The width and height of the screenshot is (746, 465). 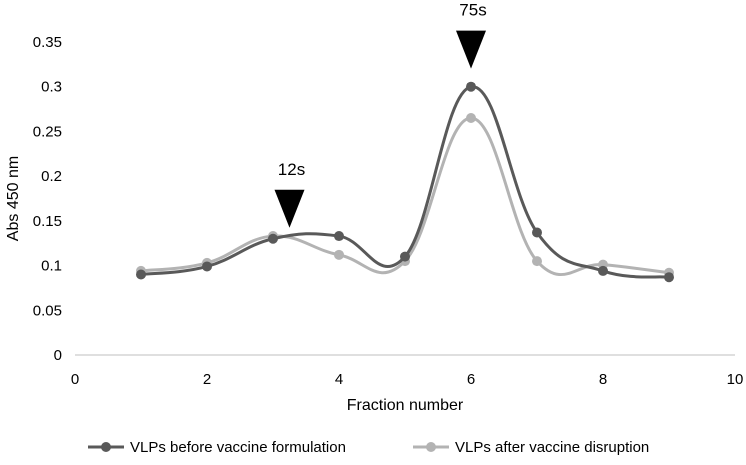 I want to click on x-axis-title: Fraction number, so click(x=405, y=405).